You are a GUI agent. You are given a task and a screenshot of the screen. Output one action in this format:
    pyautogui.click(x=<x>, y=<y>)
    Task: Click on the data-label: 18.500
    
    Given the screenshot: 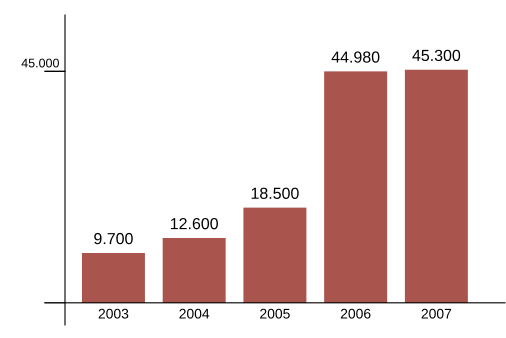 What is the action you would take?
    pyautogui.click(x=275, y=193)
    